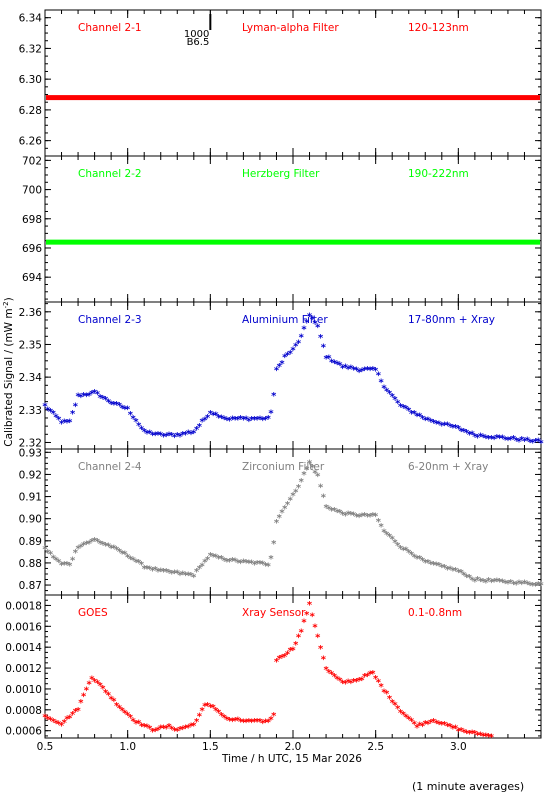 Image resolution: width=550 pixels, height=800 pixels. I want to click on panel-label: Channel 2-4, so click(110, 467).